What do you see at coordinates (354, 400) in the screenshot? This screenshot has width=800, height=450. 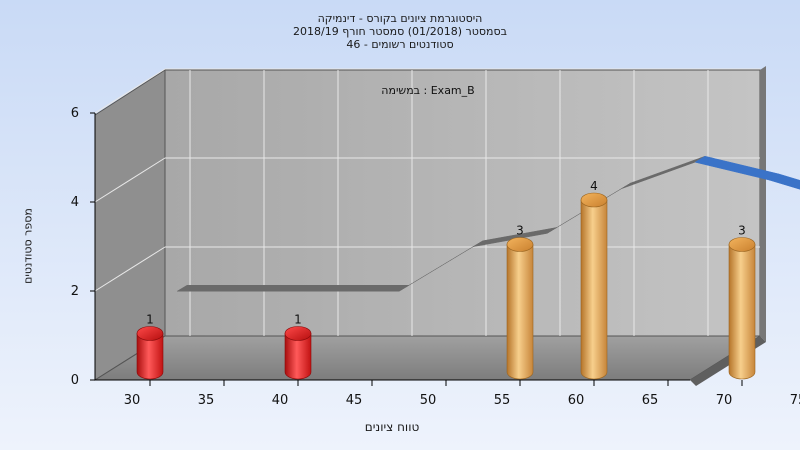 I see `x-tick-label: 45` at bounding box center [354, 400].